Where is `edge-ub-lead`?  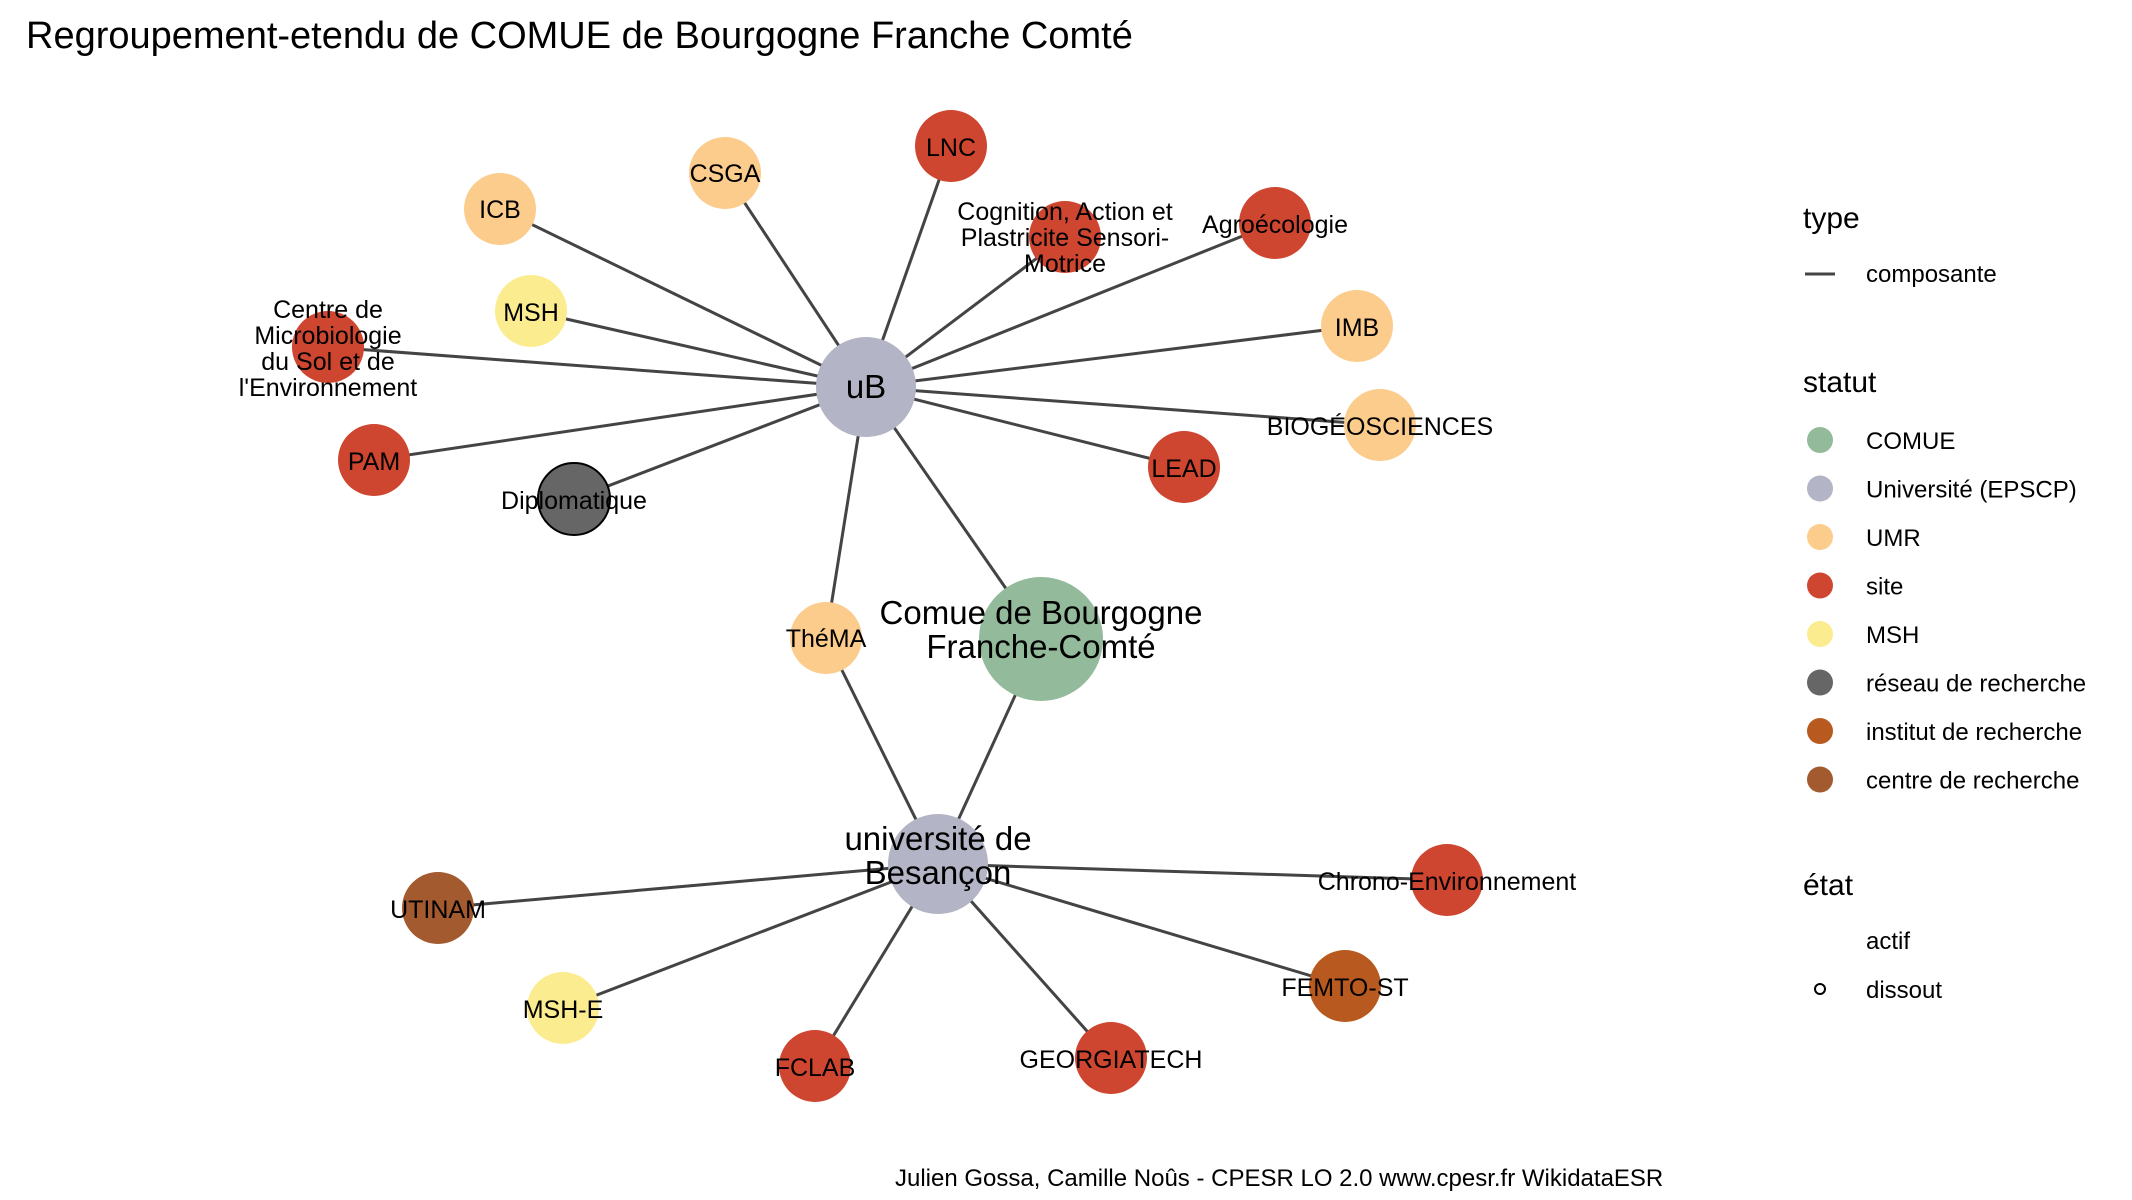 edge-ub-lead is located at coordinates (1025, 427).